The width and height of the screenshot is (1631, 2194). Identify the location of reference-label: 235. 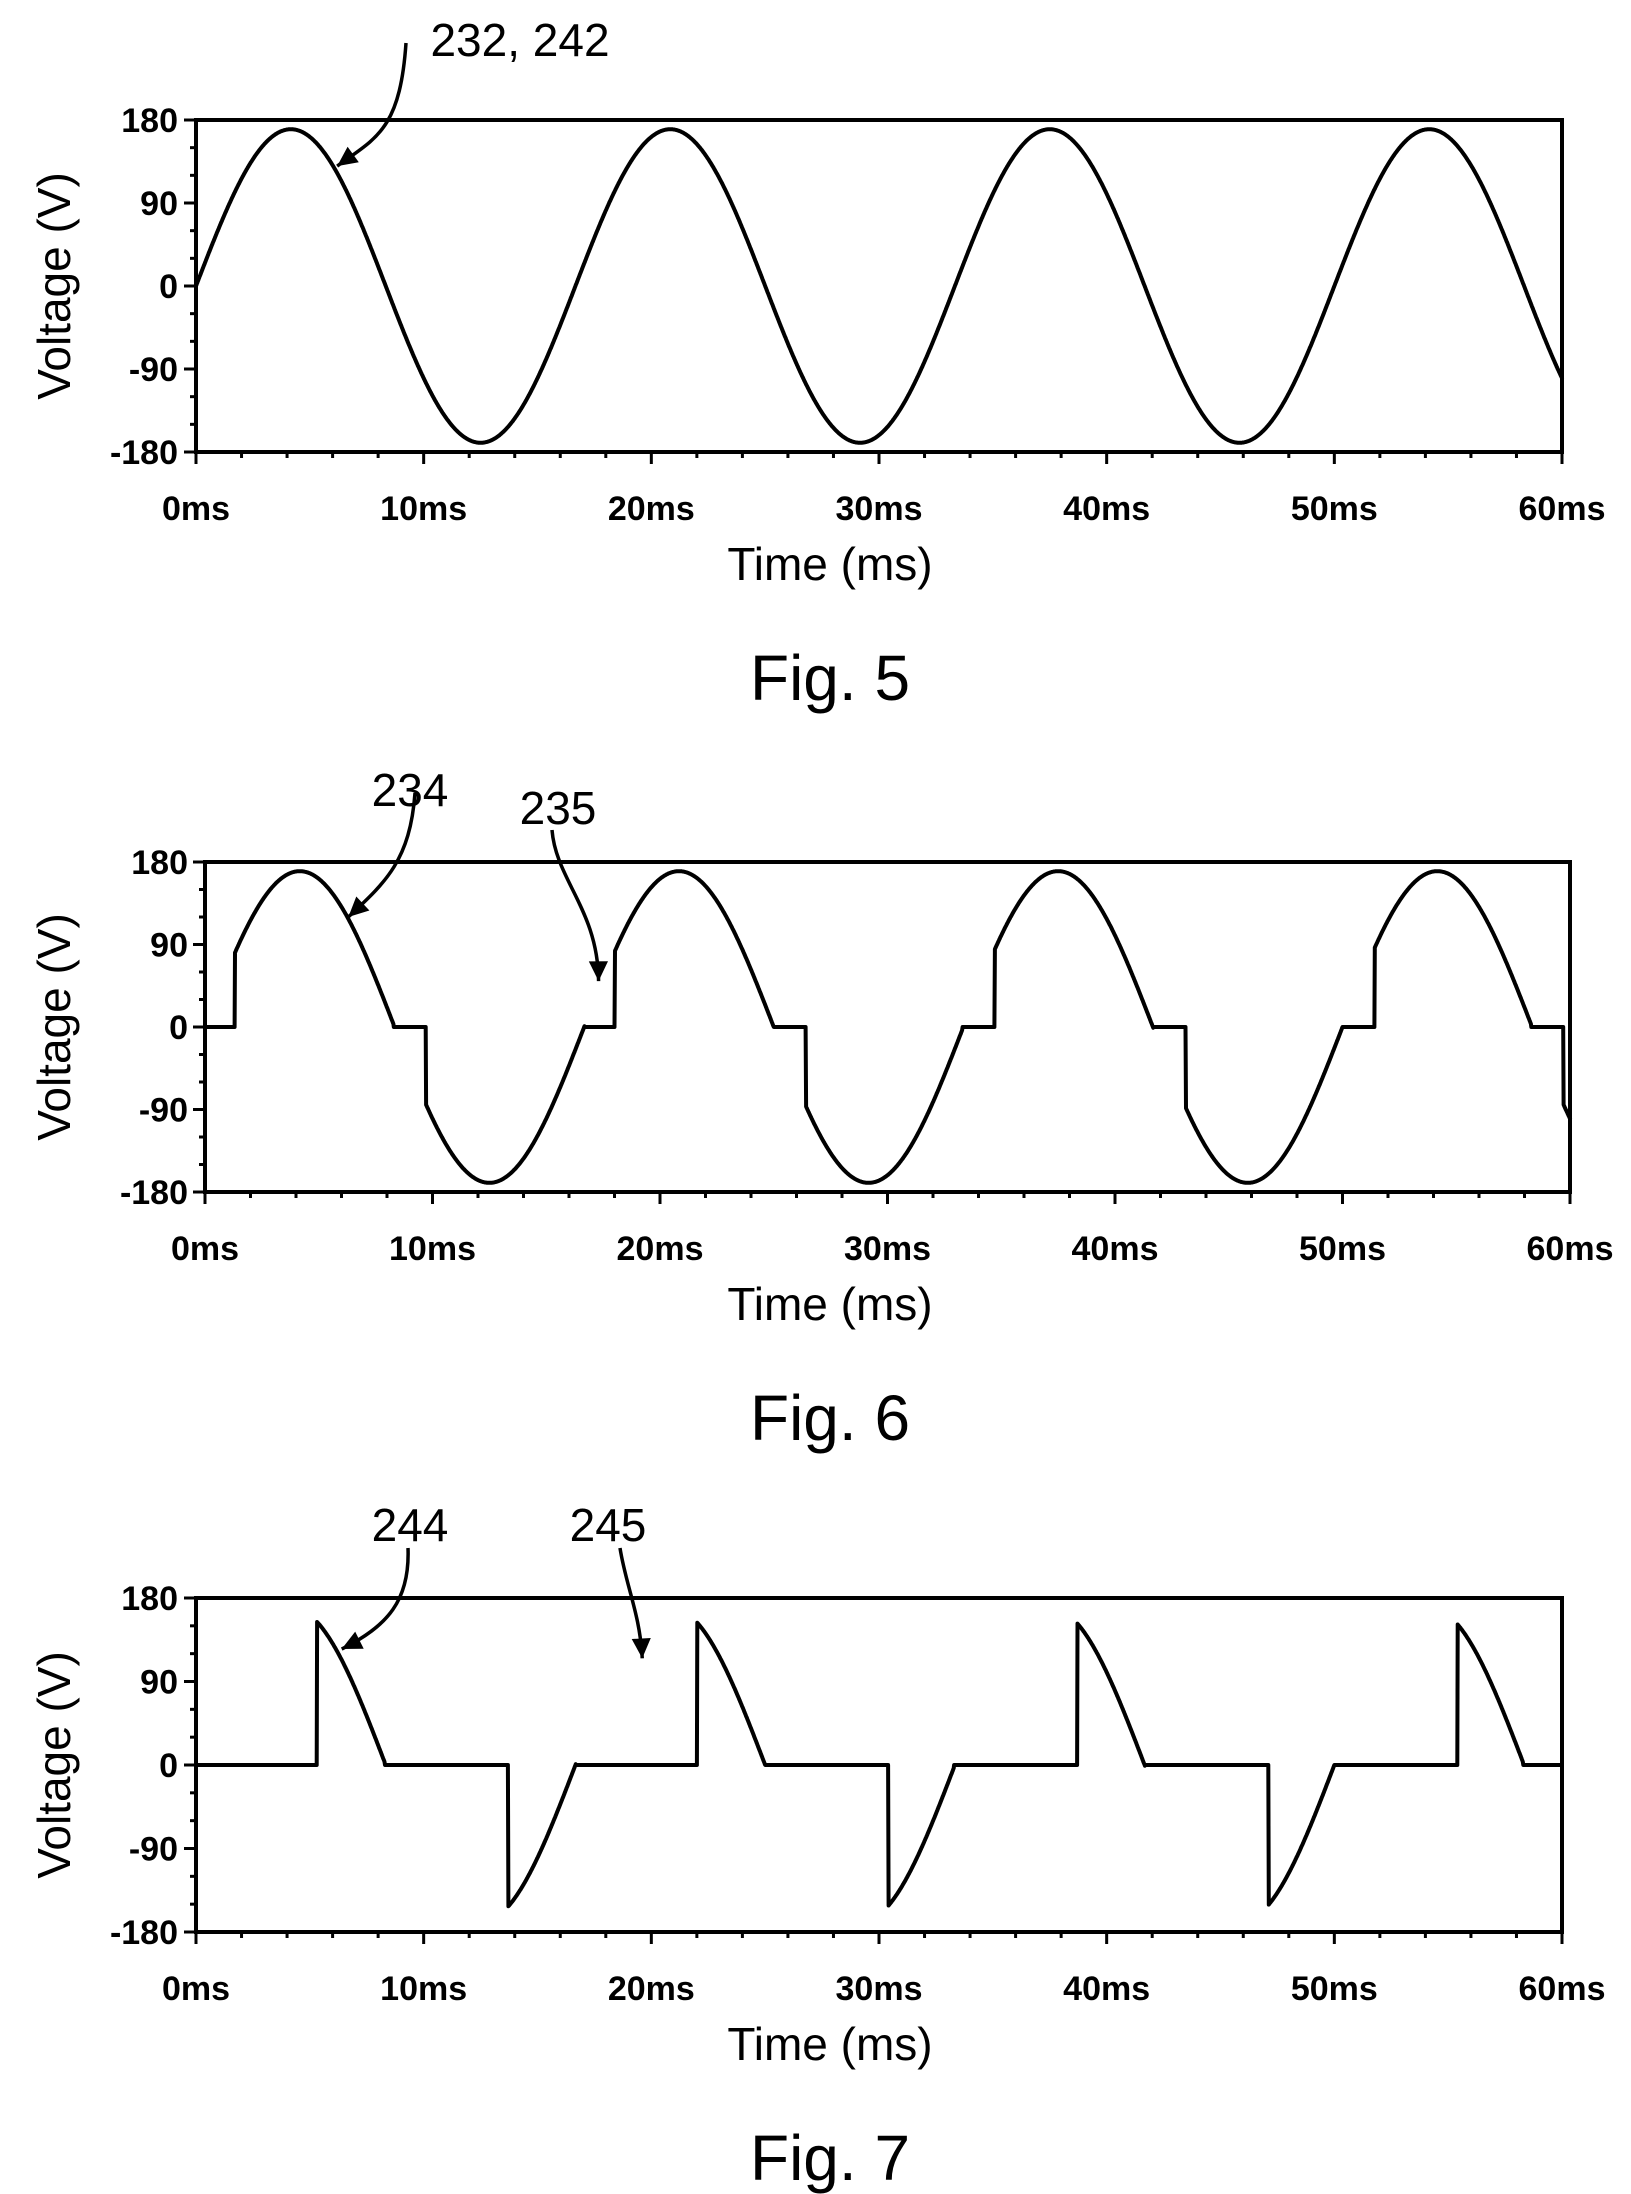
(558, 808).